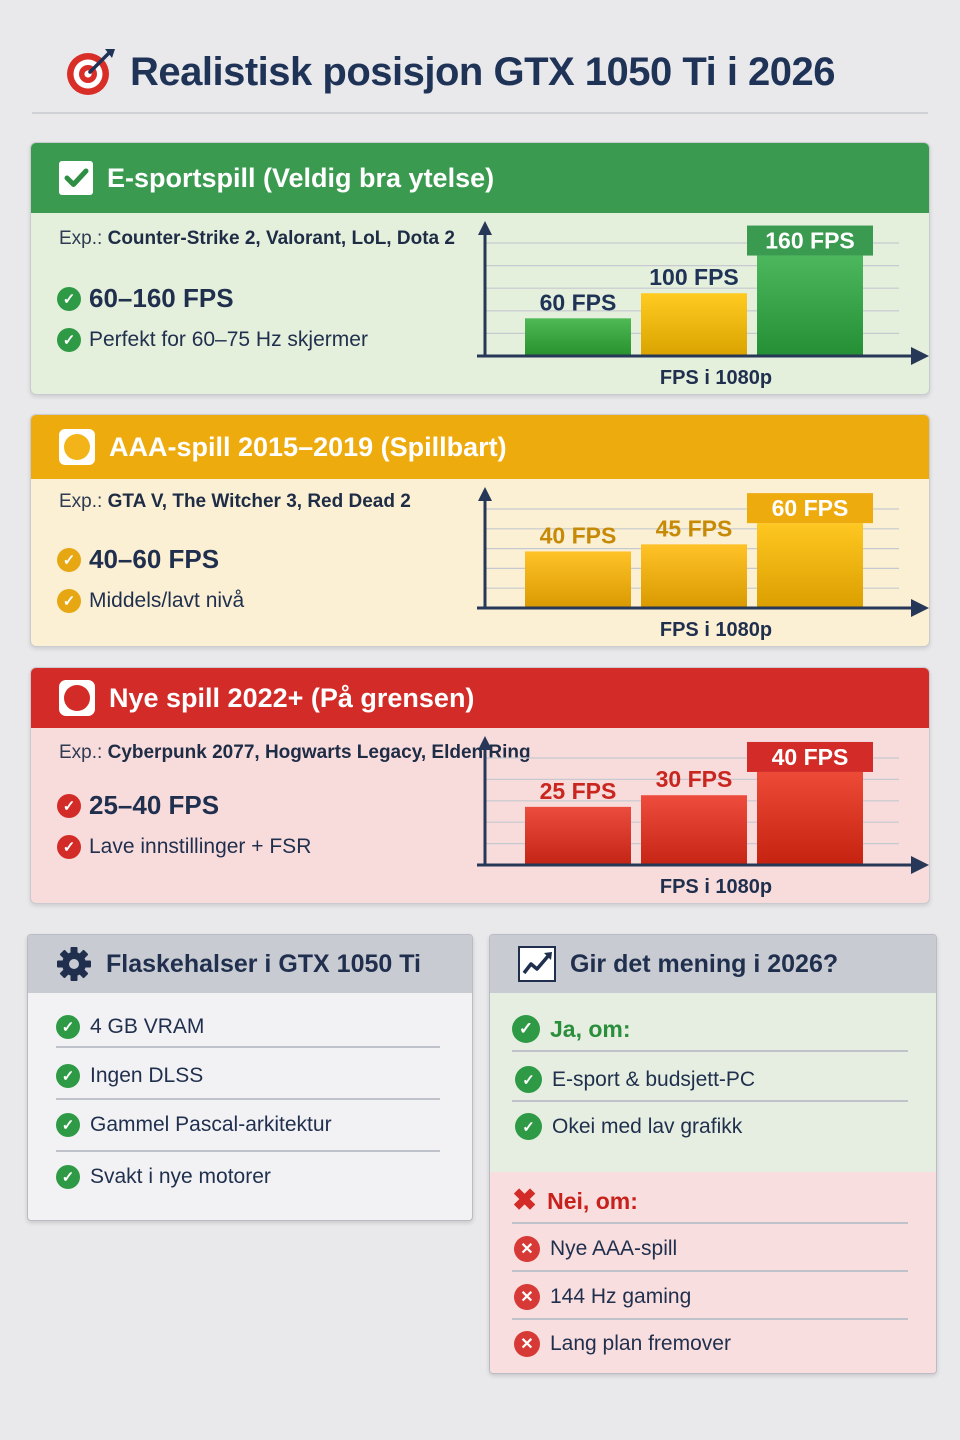  What do you see at coordinates (147, 1075) in the screenshot?
I see `item-text: Ingen DLSS` at bounding box center [147, 1075].